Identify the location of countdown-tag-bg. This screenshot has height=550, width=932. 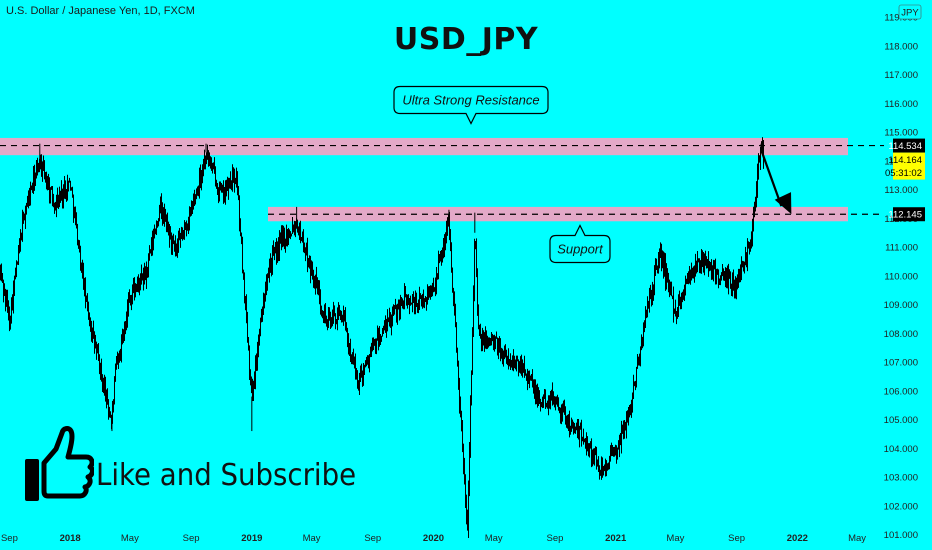
(909, 172).